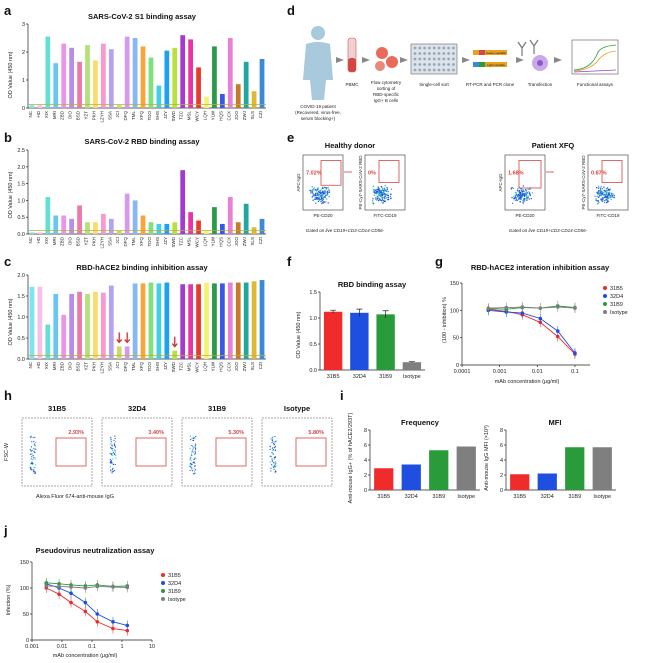 The width and height of the screenshot is (650, 663). Describe the element at coordinates (23, 53) in the screenshot. I see `panel-a-ytick-label: 2` at that location.